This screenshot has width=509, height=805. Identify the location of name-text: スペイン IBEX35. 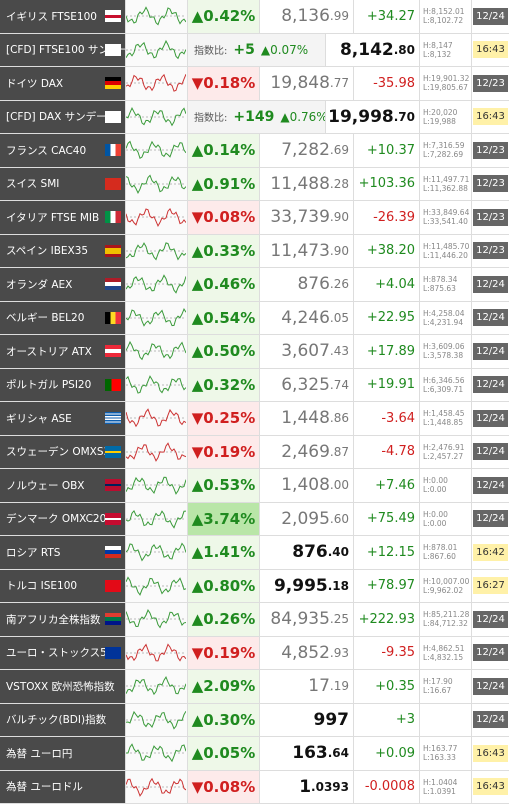
(47, 251).